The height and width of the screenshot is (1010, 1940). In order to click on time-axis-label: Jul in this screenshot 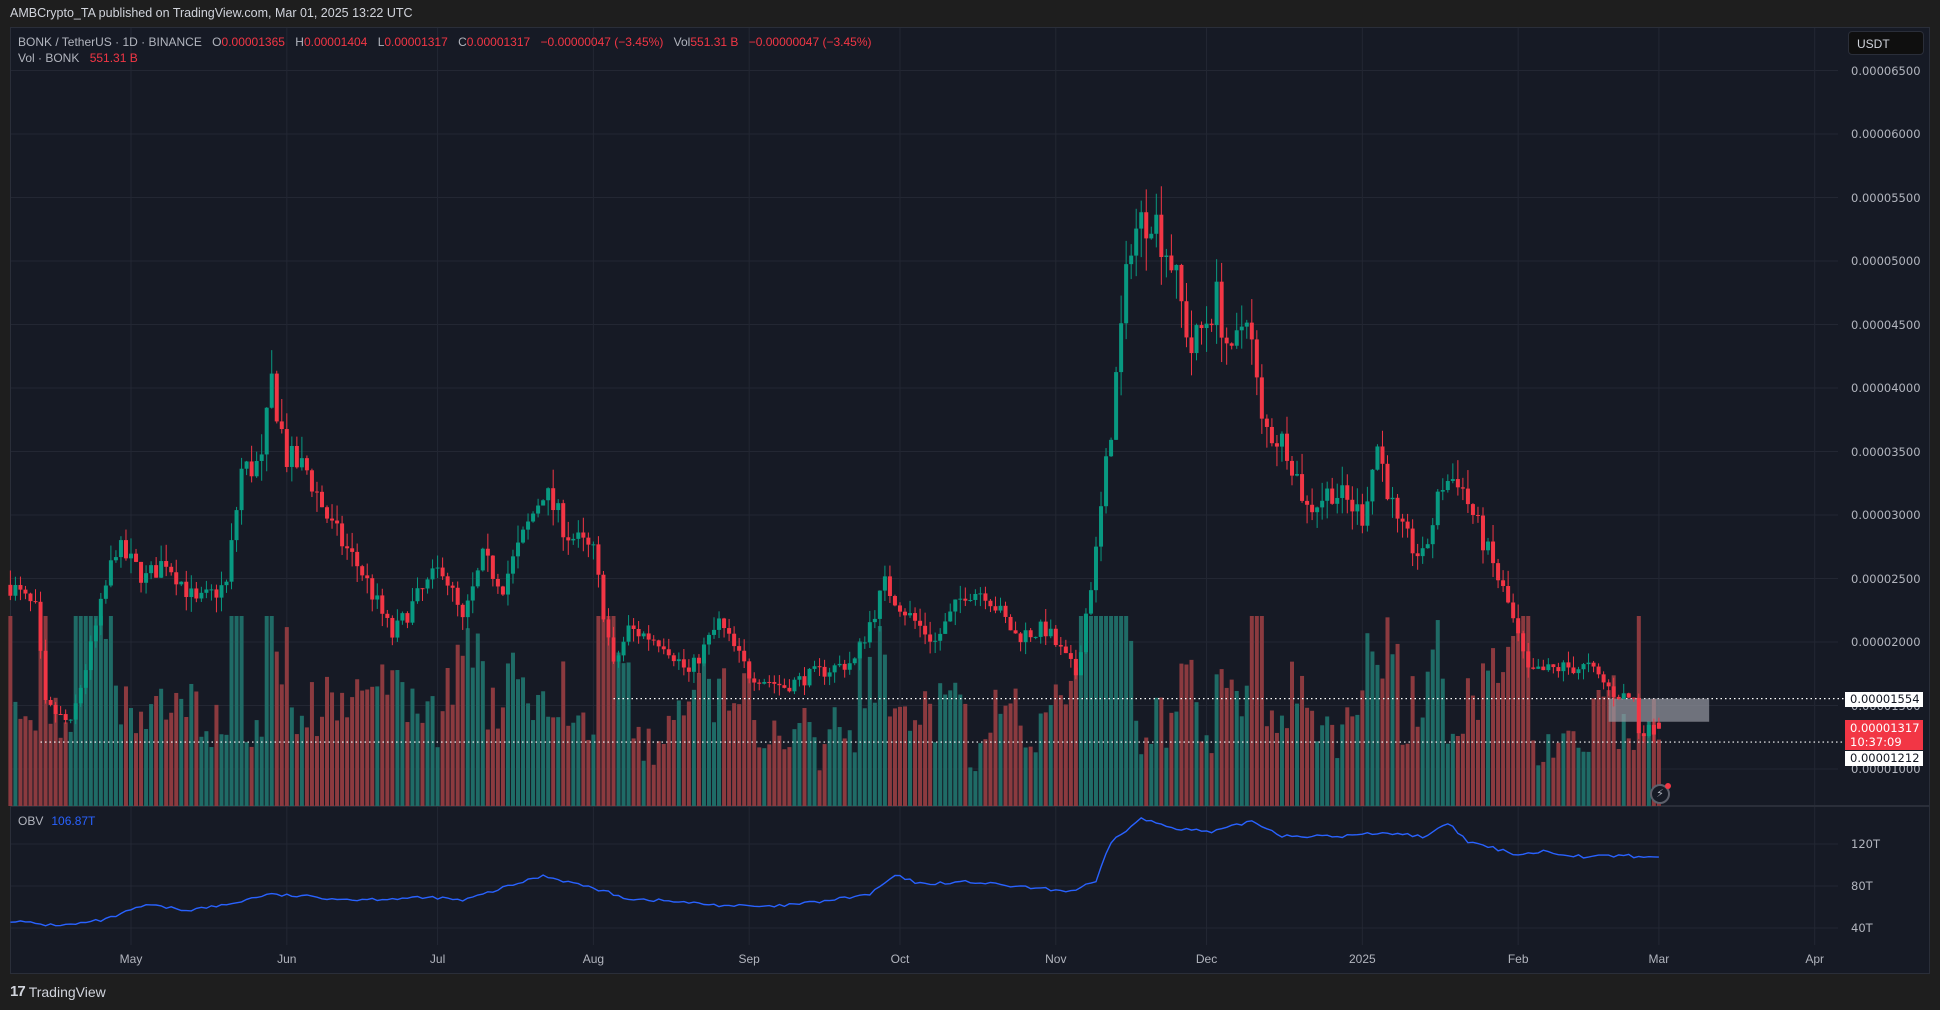, I will do `click(437, 959)`.